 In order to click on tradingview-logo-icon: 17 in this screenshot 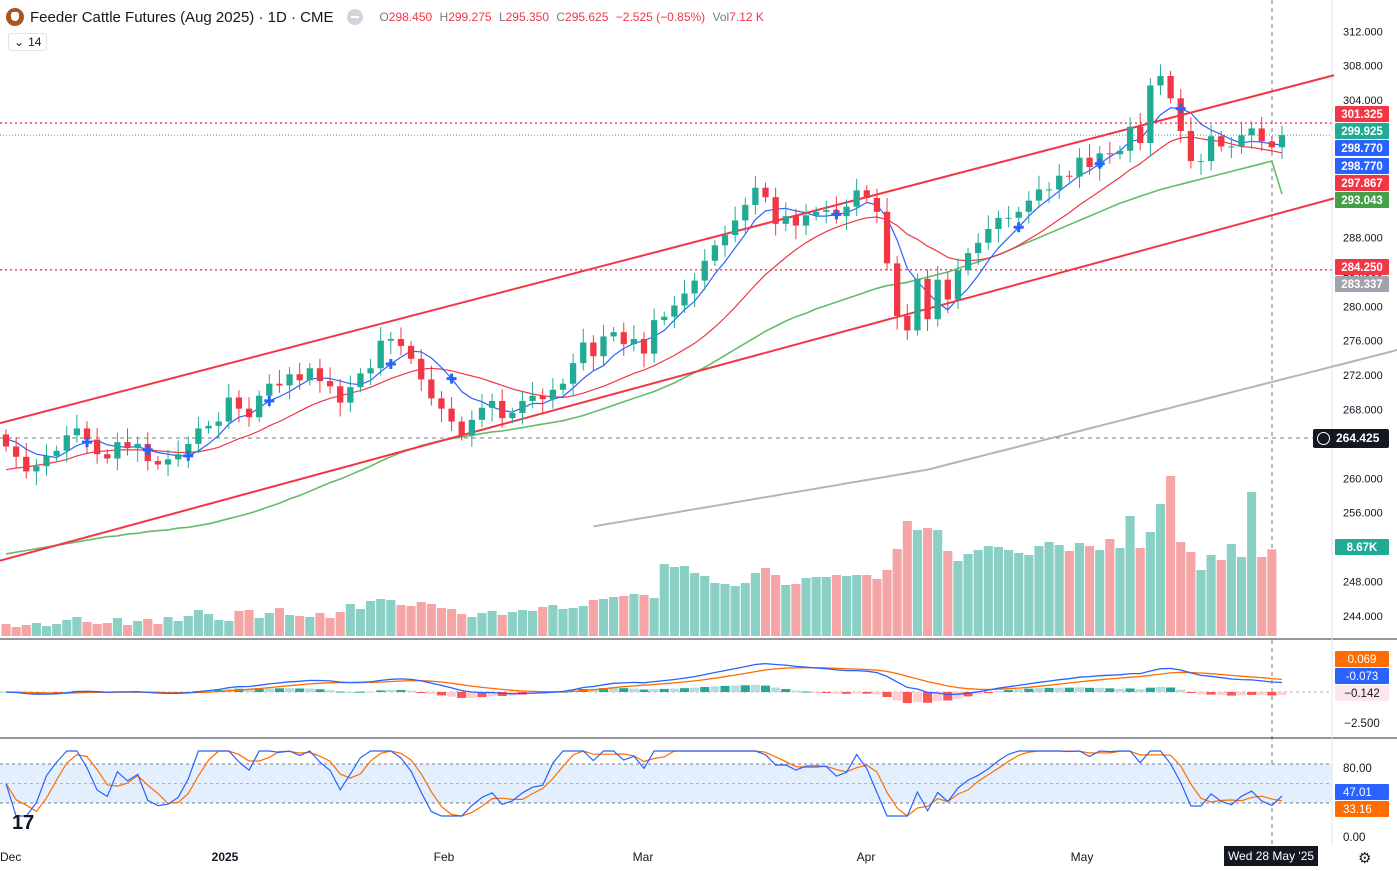, I will do `click(23, 823)`.